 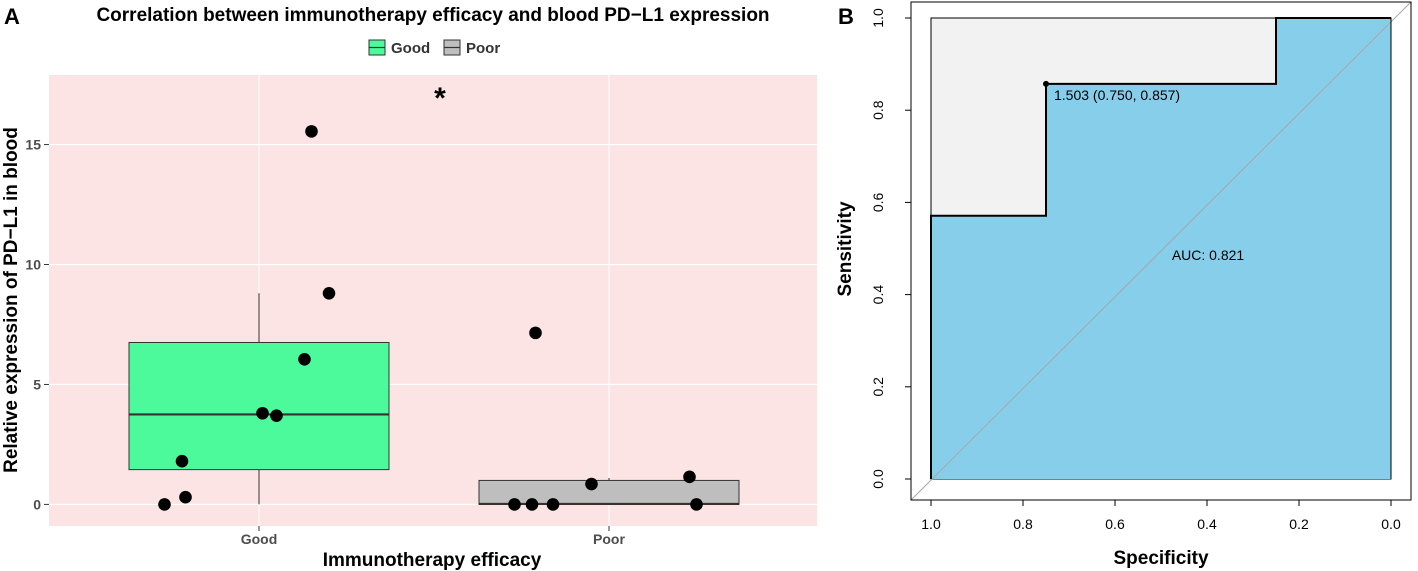 I want to click on y-tick-label-15: 15, so click(x=33, y=145).